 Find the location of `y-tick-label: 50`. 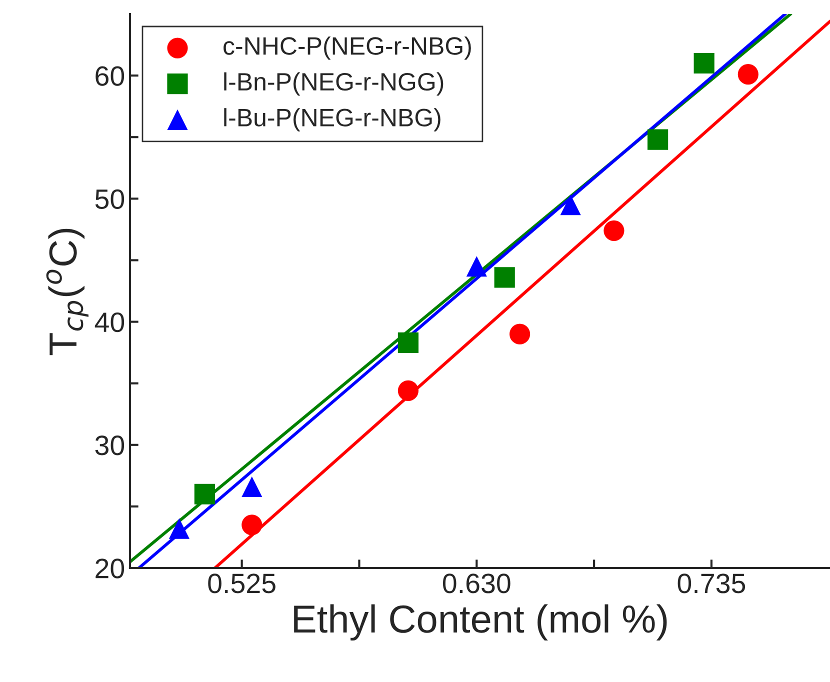

y-tick-label: 50 is located at coordinates (109, 199).